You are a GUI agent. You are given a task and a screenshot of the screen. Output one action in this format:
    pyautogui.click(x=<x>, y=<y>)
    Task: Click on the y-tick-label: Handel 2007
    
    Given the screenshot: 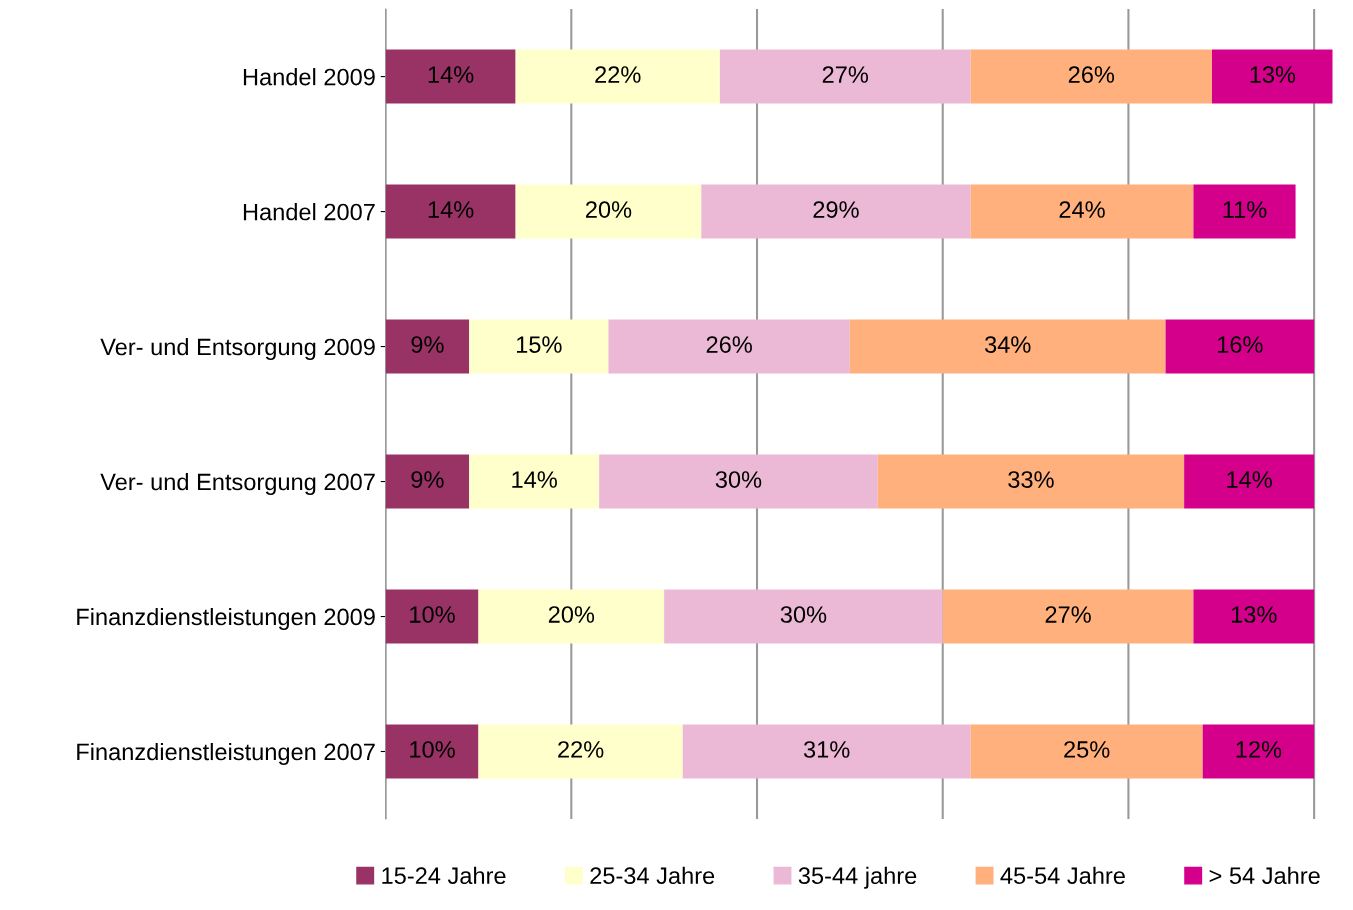 What is the action you would take?
    pyautogui.click(x=309, y=212)
    